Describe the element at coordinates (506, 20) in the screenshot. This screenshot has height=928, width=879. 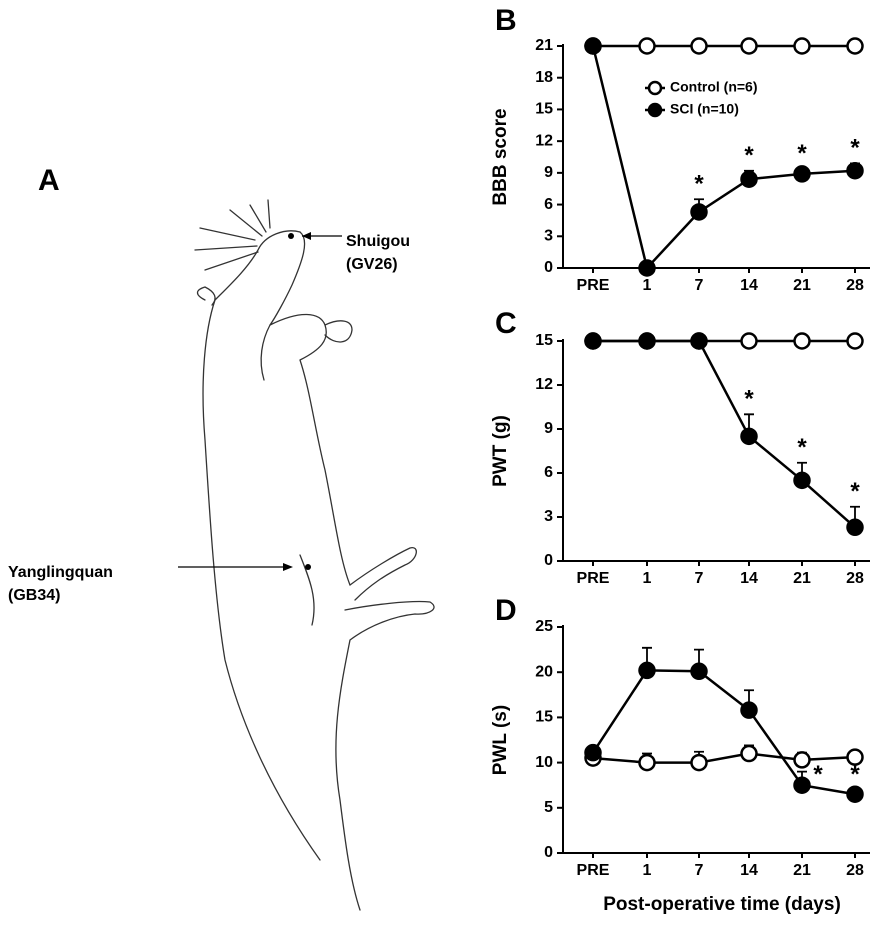
I see `panel-label: B` at that location.